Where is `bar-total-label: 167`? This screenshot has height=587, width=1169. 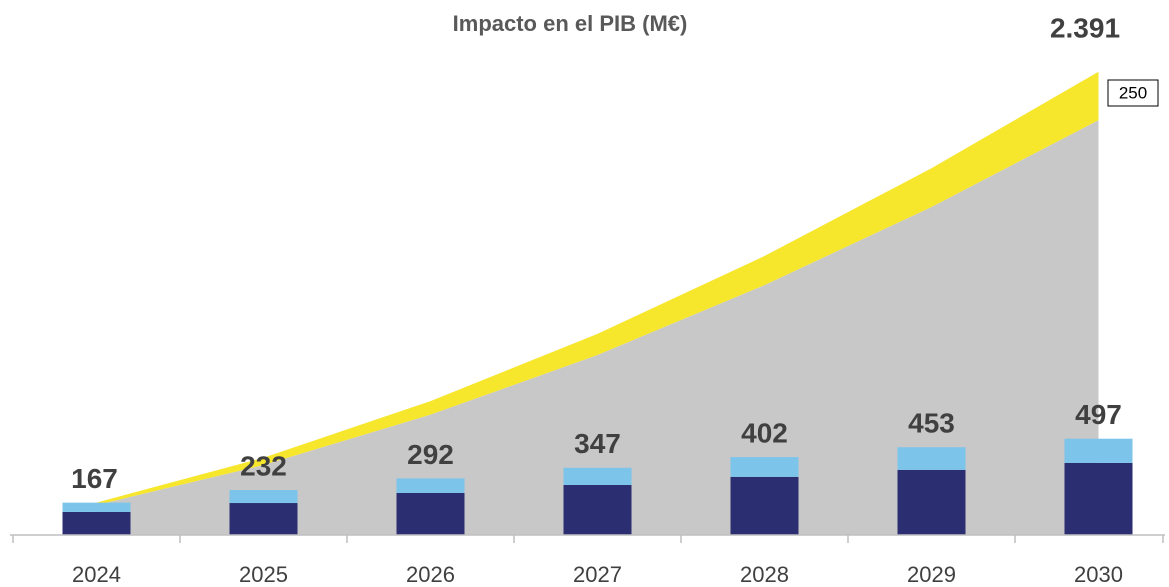
bar-total-label: 167 is located at coordinates (94, 478).